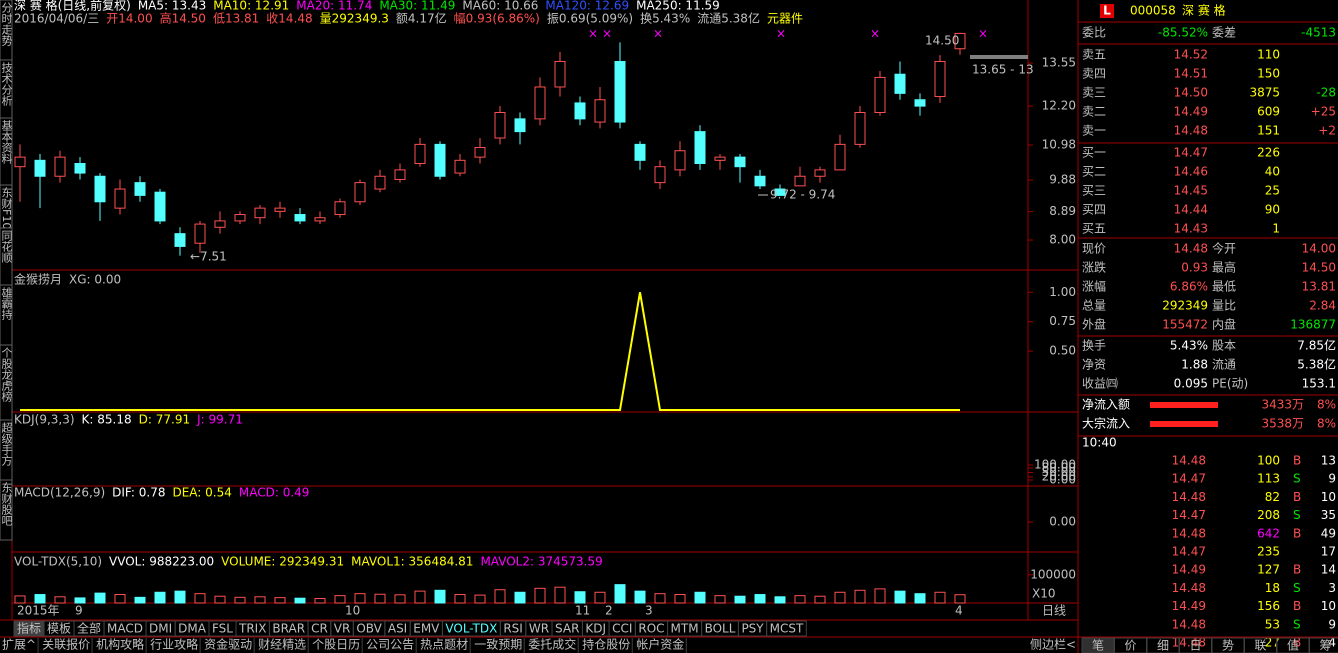 The width and height of the screenshot is (1338, 653). I want to click on indicator-tab: SAR, so click(567, 629).